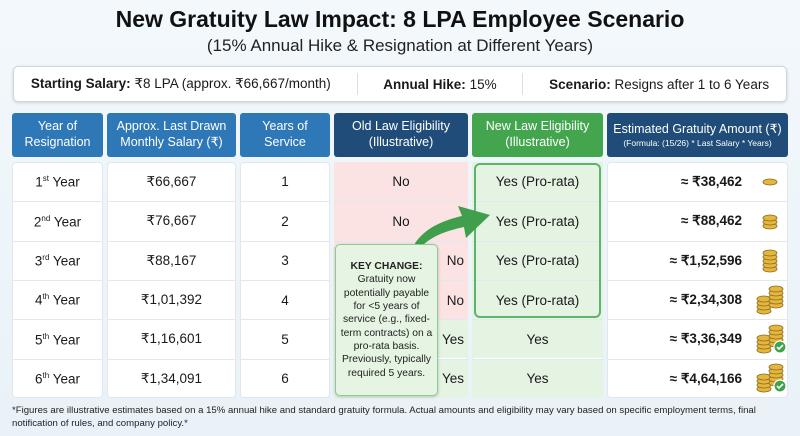  What do you see at coordinates (711, 181) in the screenshot?
I see `gratuity-amount: ≈ ₹38,462` at bounding box center [711, 181].